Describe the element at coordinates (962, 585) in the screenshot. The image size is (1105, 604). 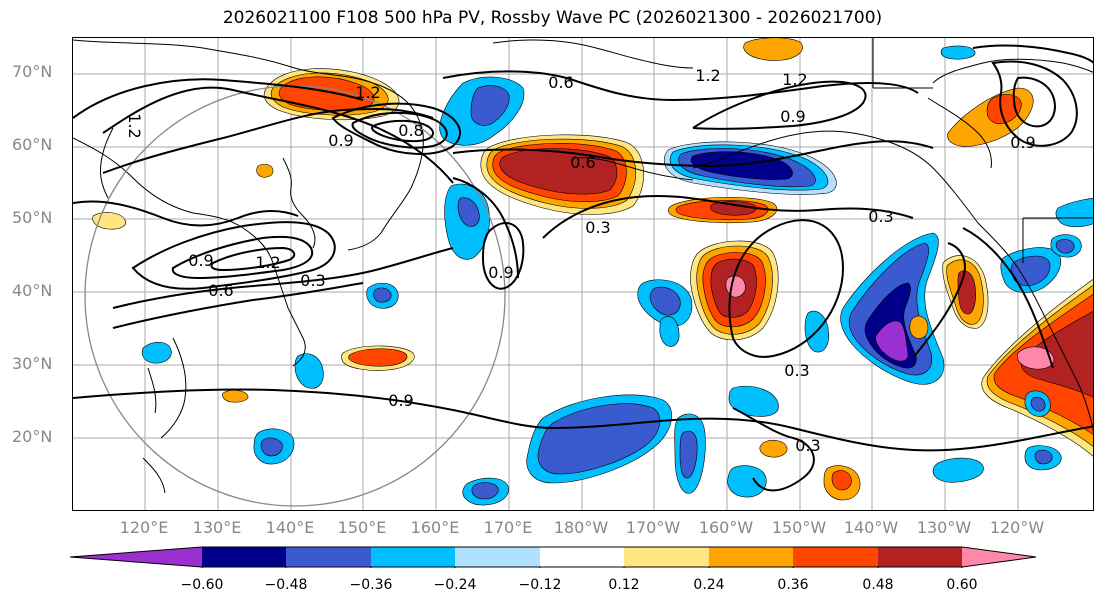
I see `colorbar-tick-label: 0.60` at that location.